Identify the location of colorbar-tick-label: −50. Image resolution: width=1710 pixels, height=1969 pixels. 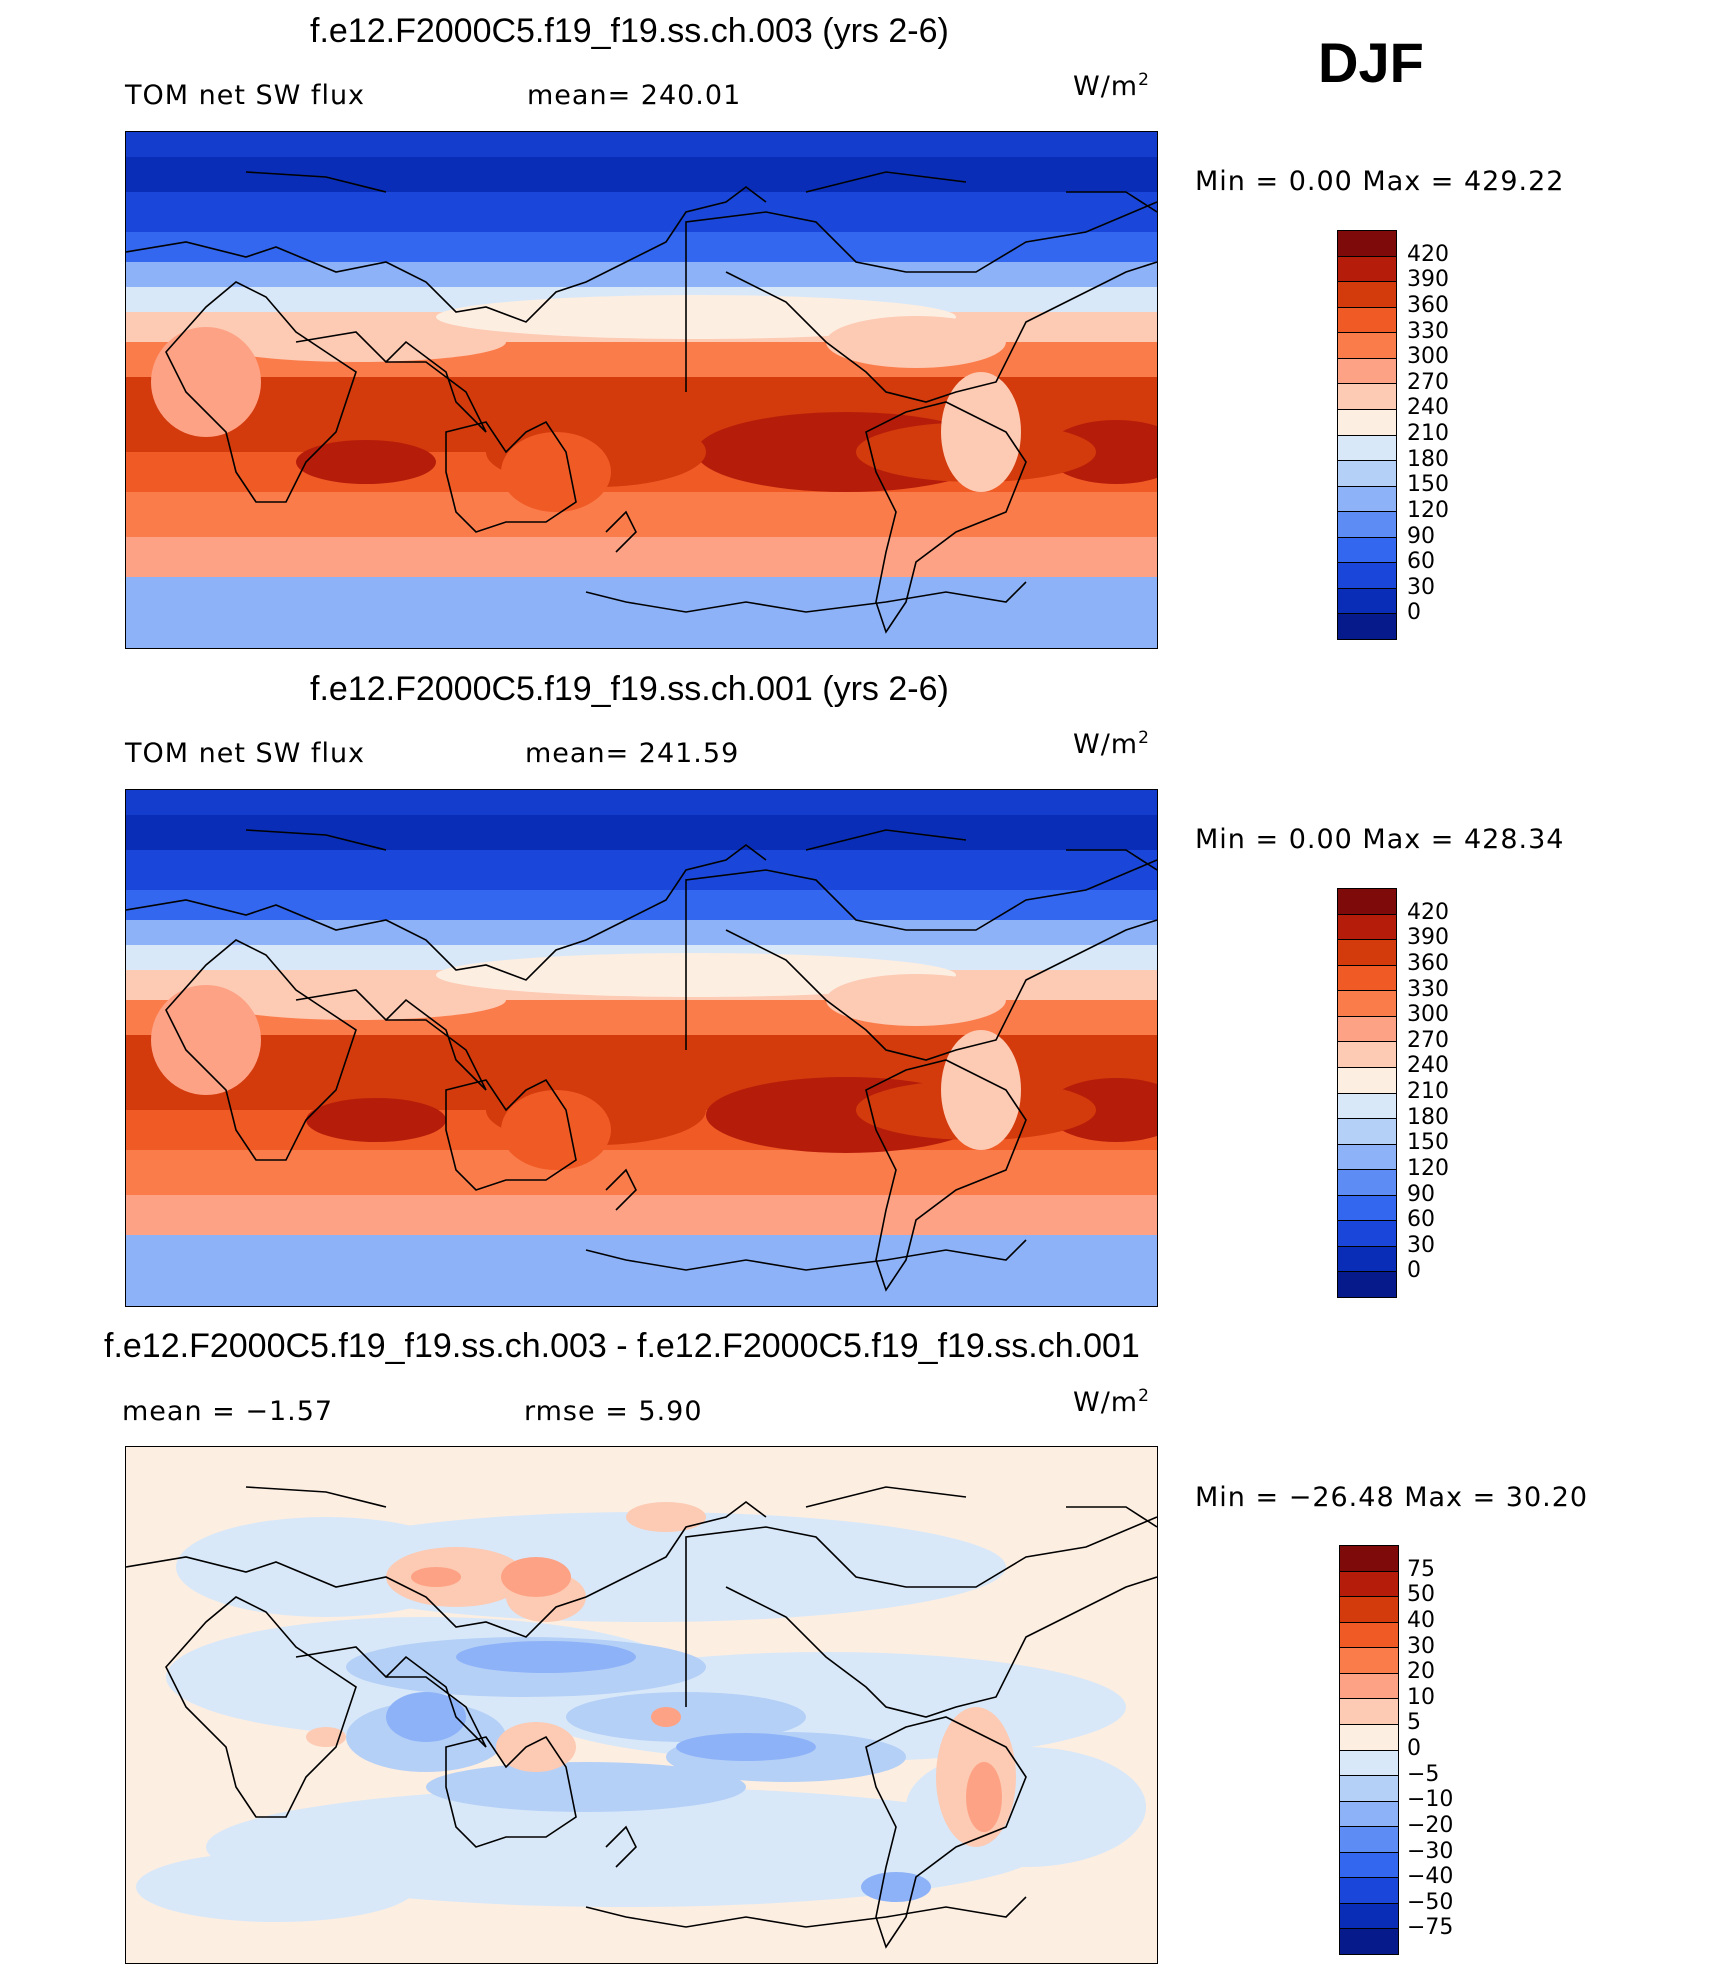
(1430, 1902).